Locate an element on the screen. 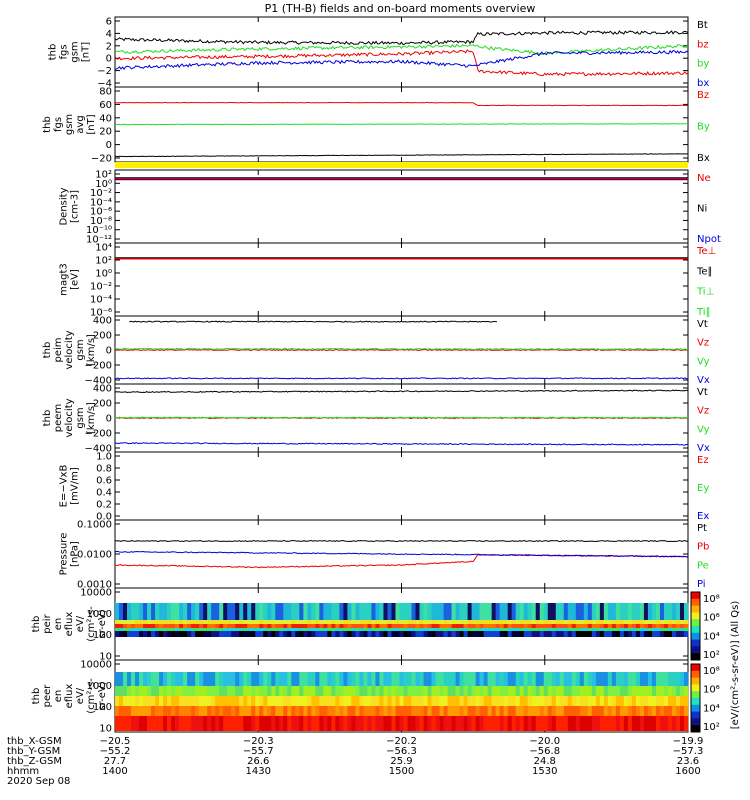  y-tick-label: 4 is located at coordinates (109, 34).